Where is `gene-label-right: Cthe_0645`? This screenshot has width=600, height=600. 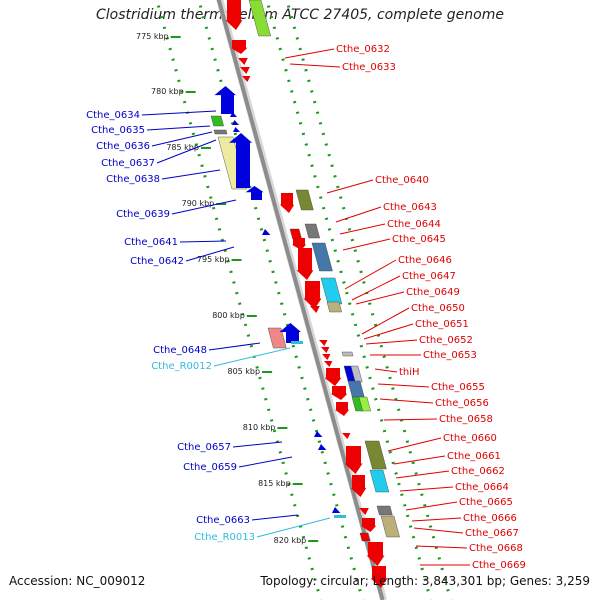 gene-label-right: Cthe_0645 is located at coordinates (419, 239).